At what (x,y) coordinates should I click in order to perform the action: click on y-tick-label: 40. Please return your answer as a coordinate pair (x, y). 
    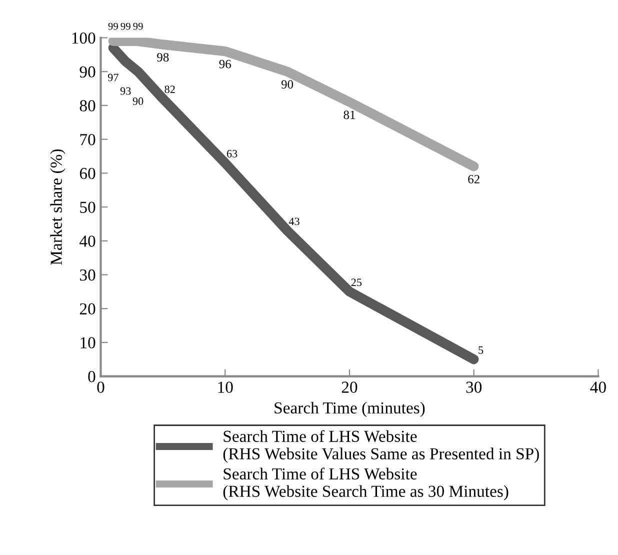
    Looking at the image, I should click on (88, 241).